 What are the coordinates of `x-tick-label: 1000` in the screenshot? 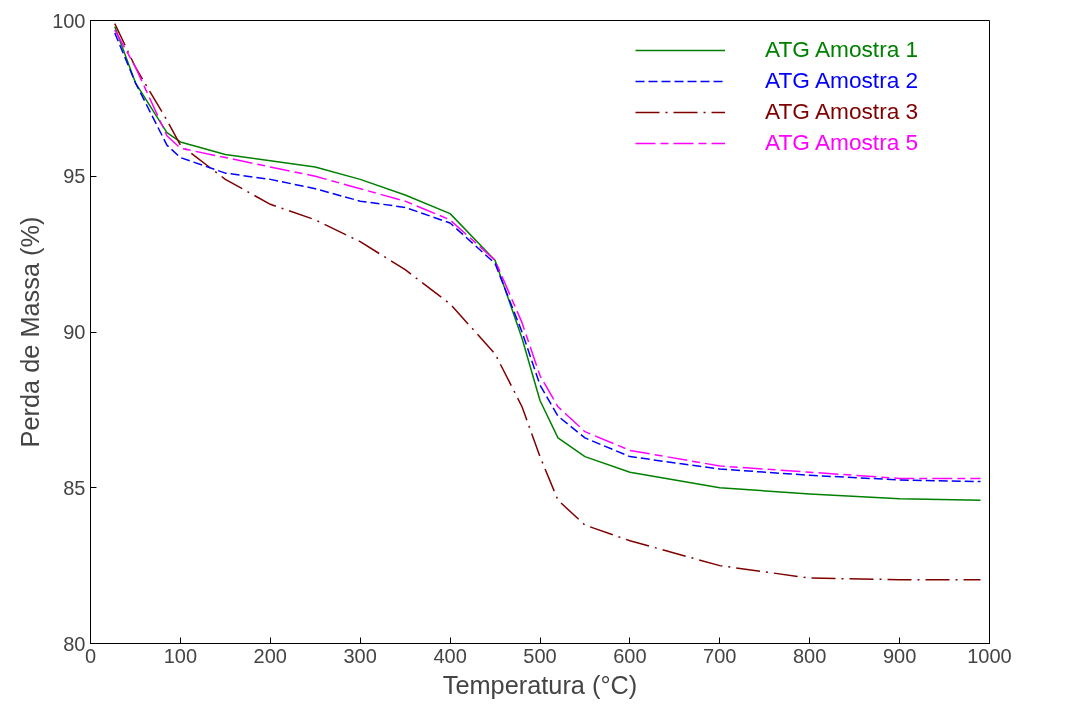 It's located at (989, 655).